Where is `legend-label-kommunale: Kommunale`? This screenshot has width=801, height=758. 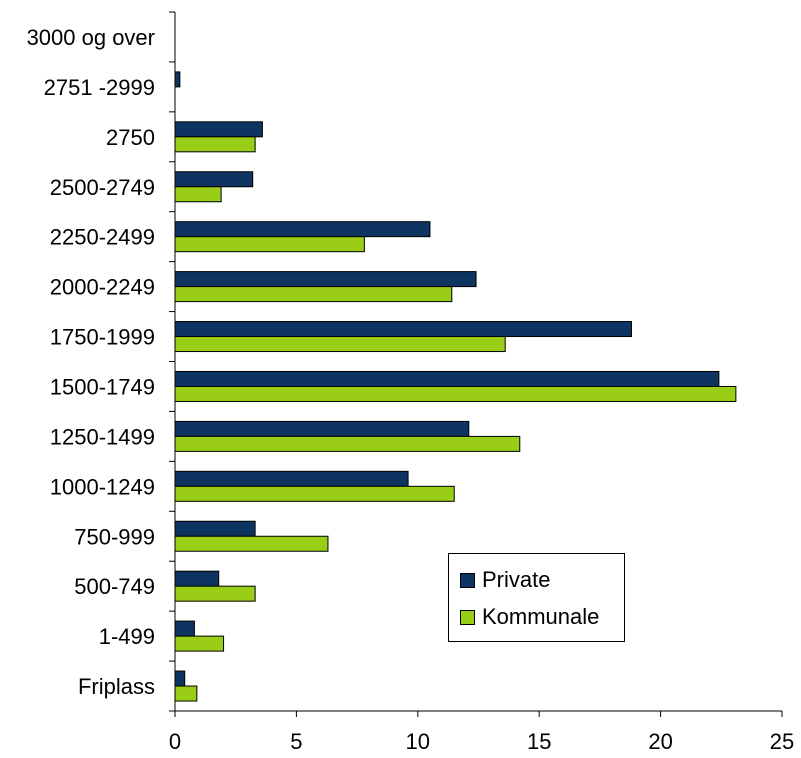
legend-label-kommunale: Kommunale is located at coordinates (541, 616).